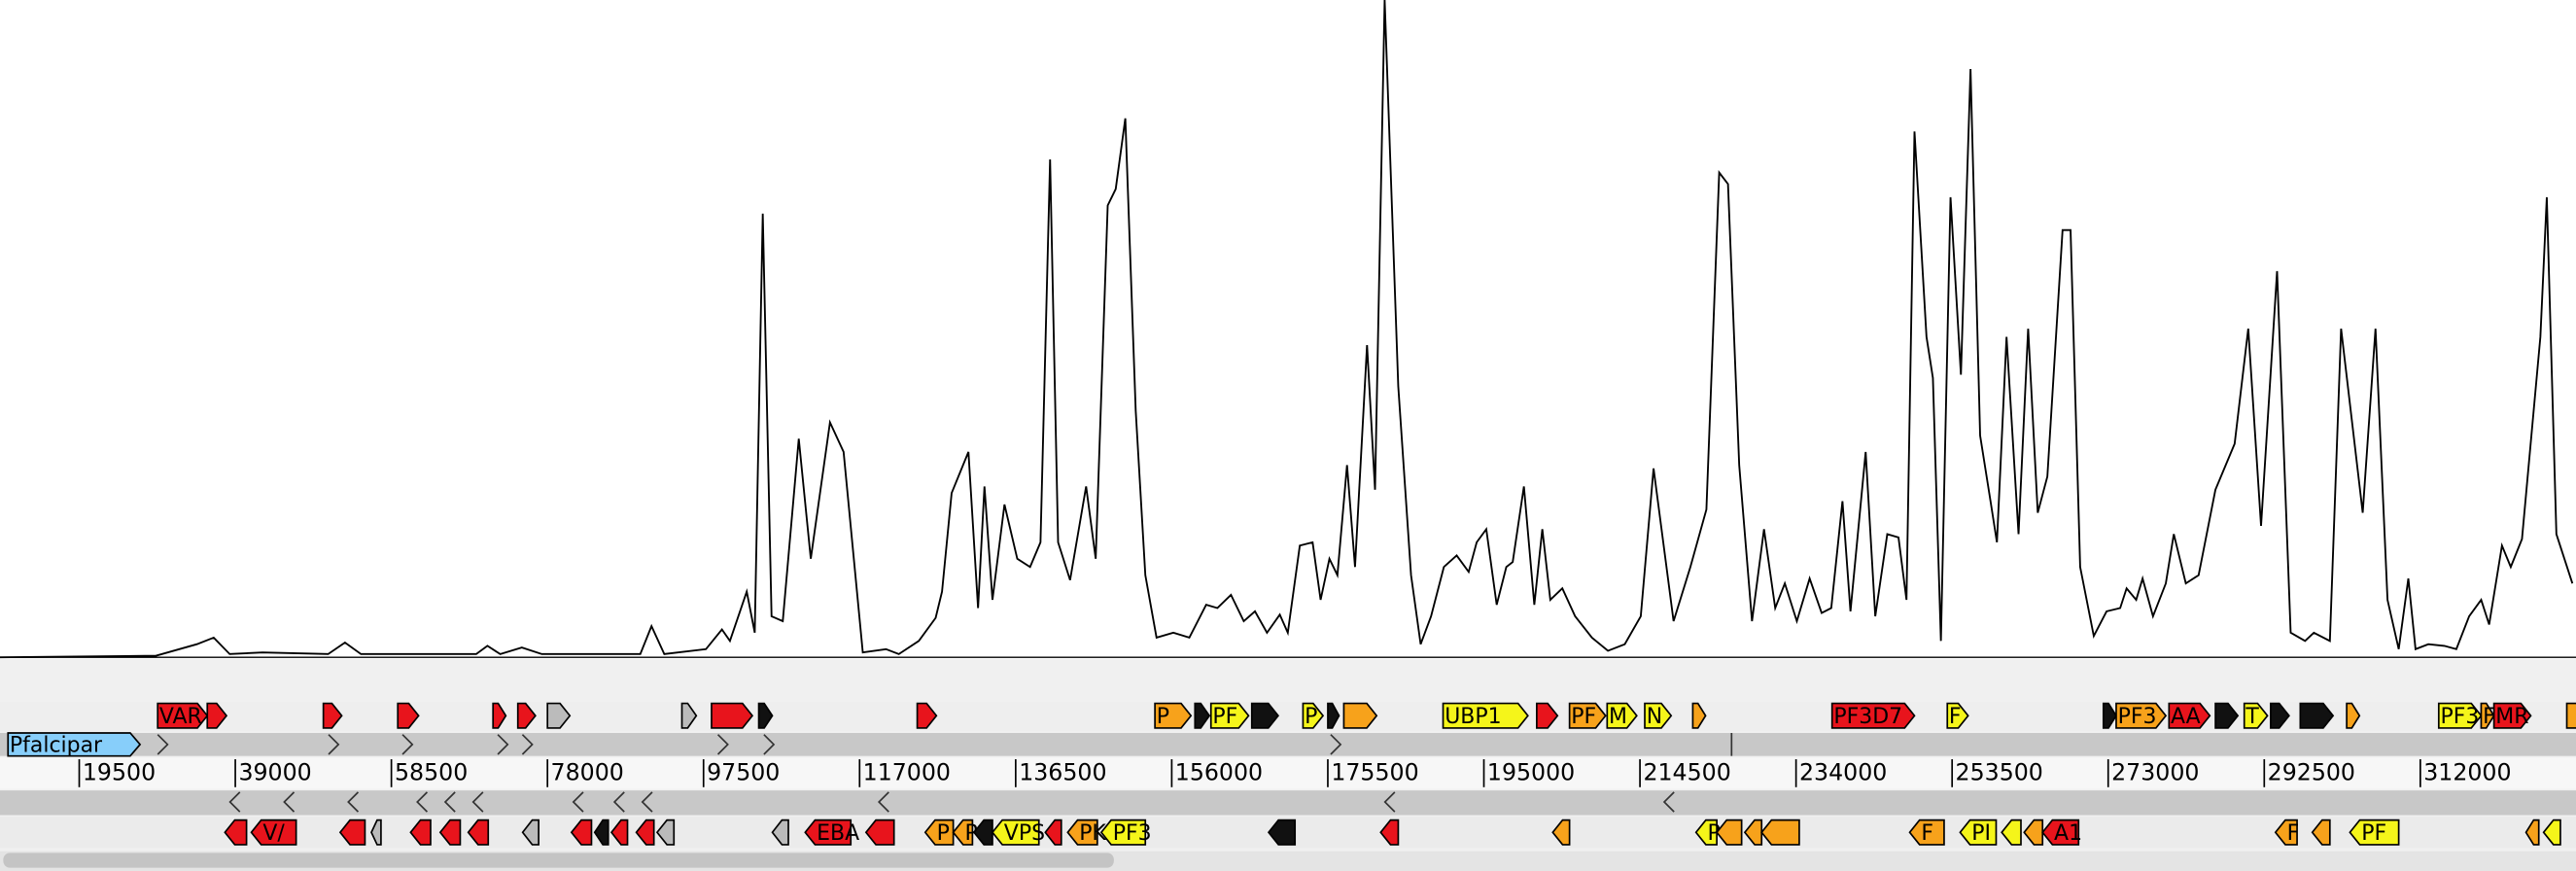  I want to click on feature-label: M, so click(1618, 717).